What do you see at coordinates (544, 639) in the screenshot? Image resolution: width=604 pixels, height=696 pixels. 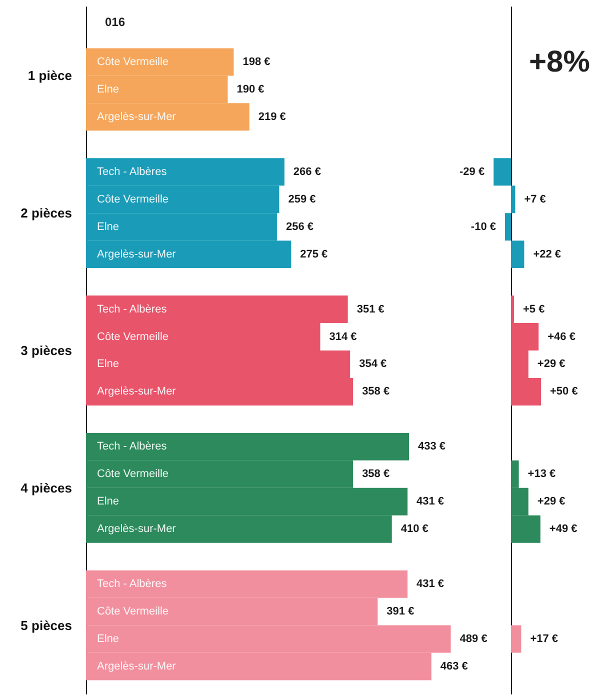 I see `data-label: +17 €` at bounding box center [544, 639].